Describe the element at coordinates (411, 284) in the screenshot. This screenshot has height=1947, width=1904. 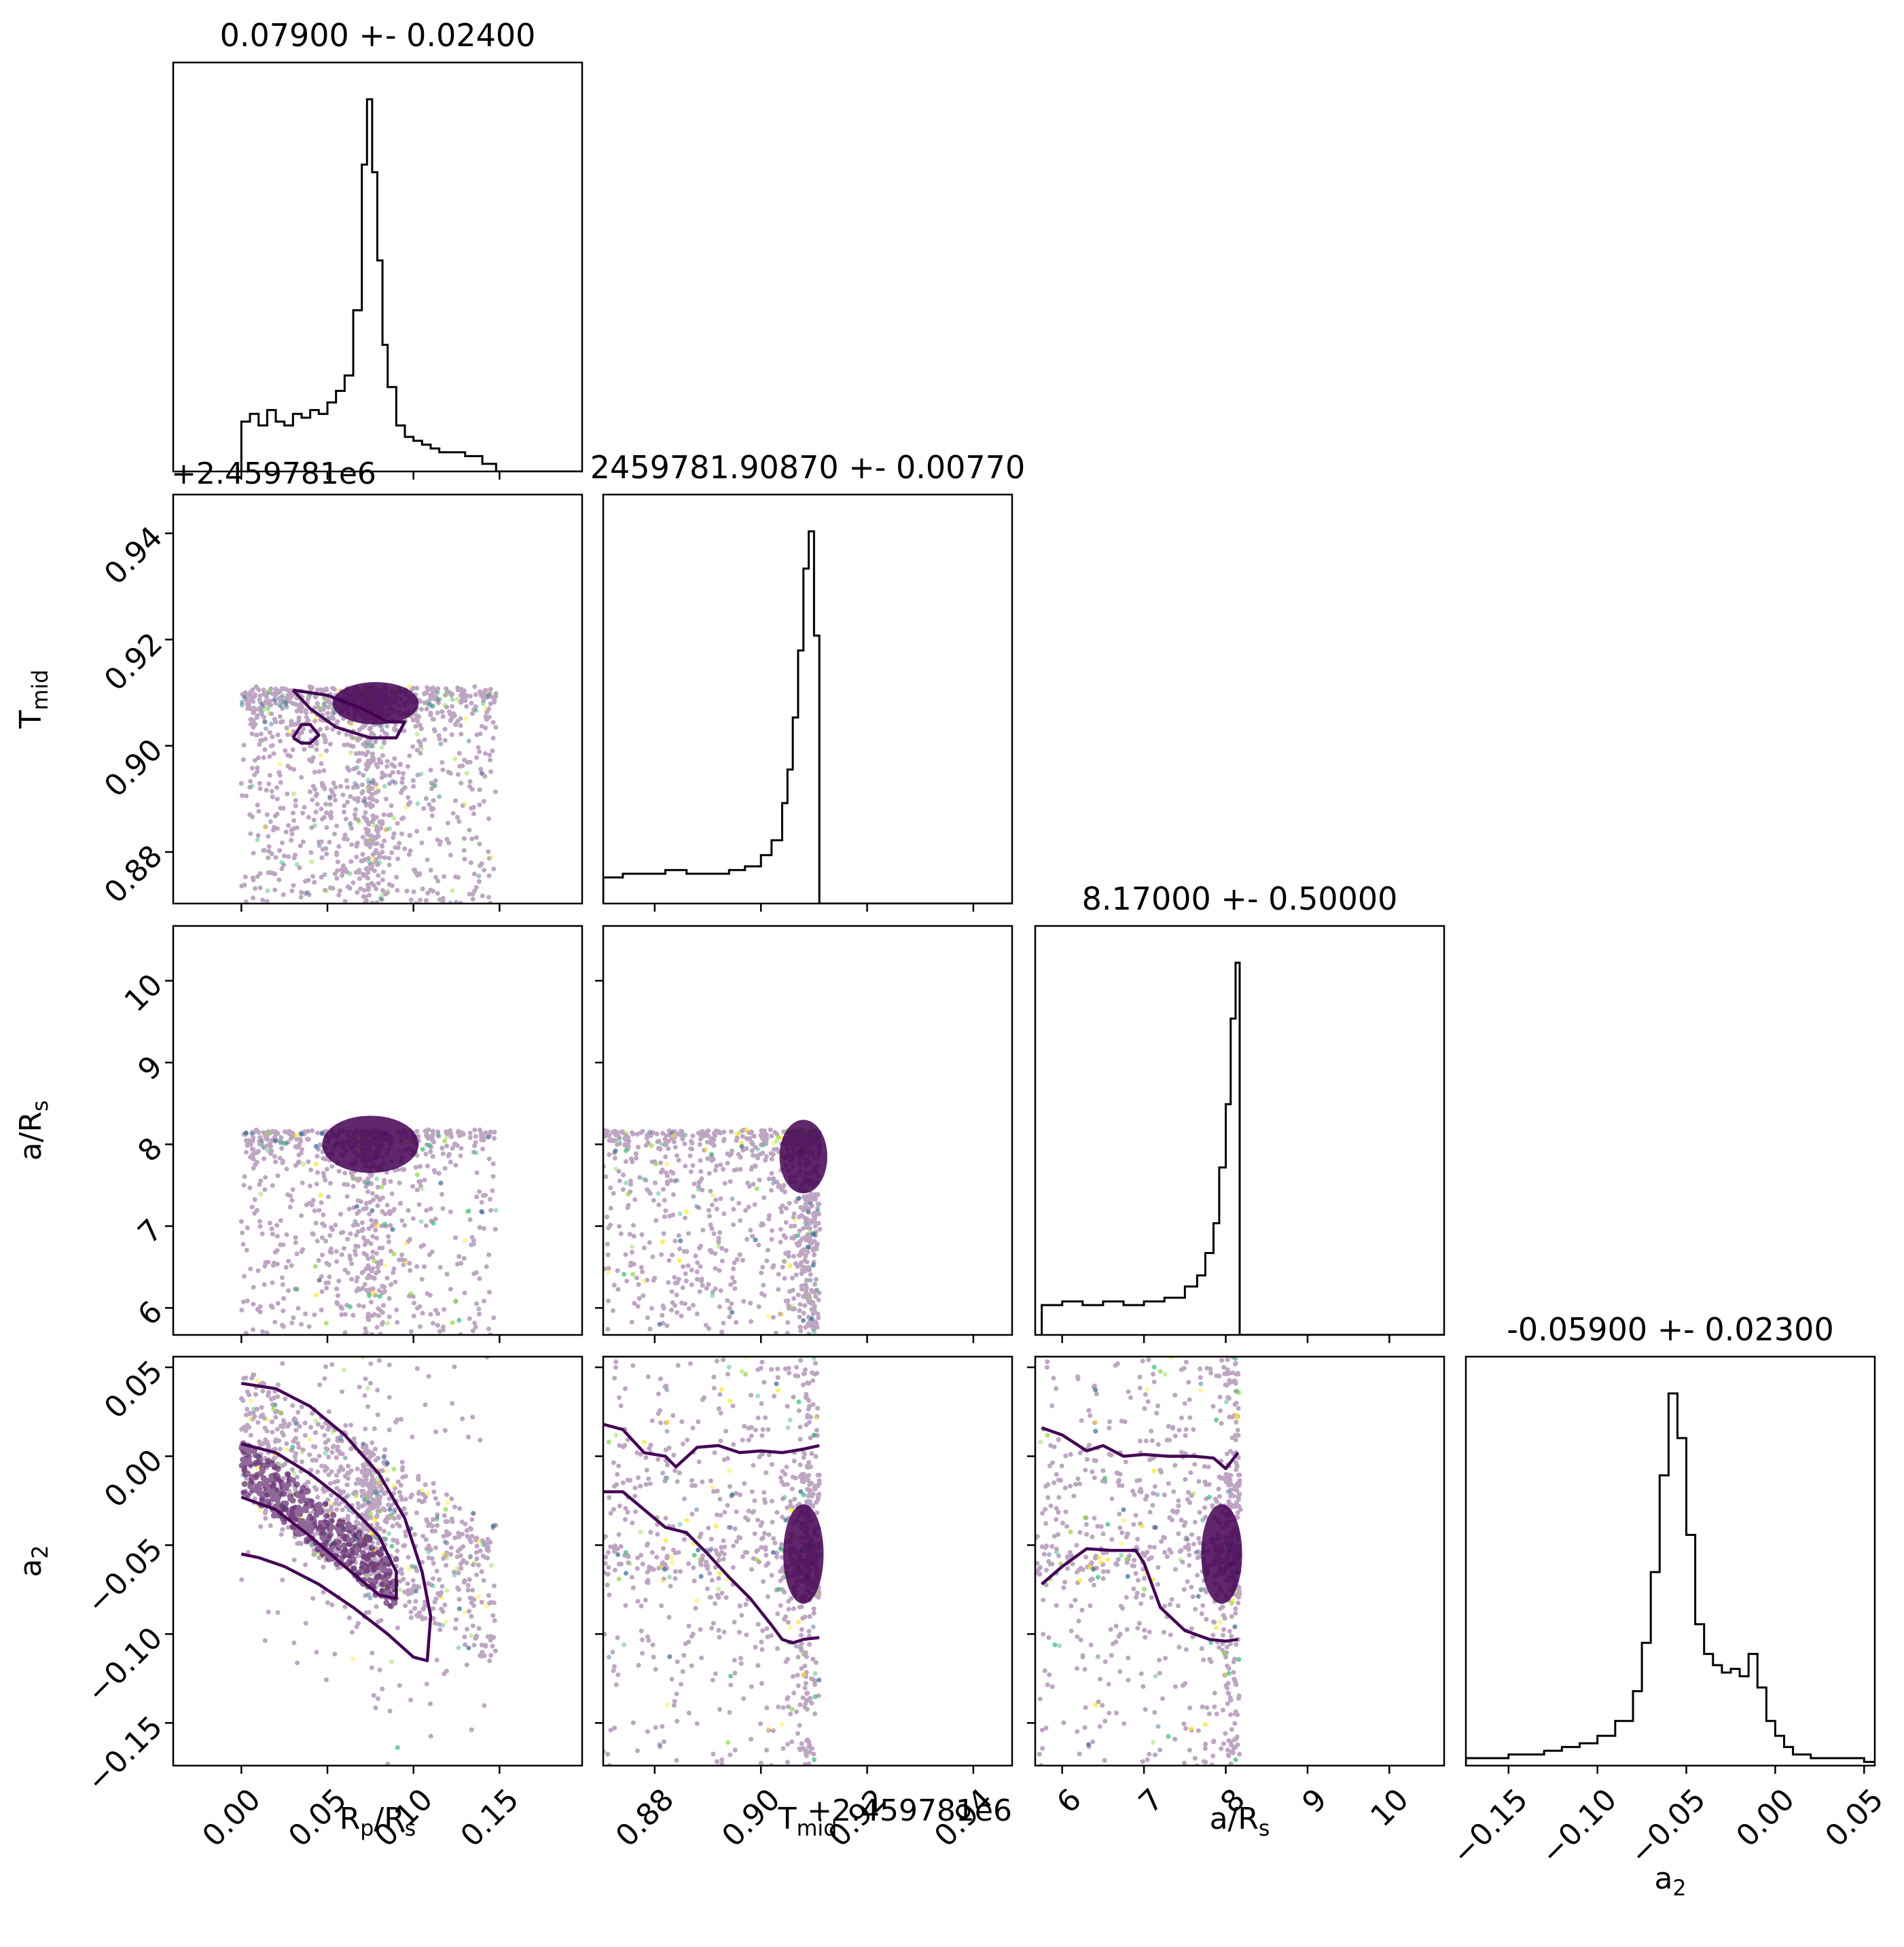
I see `histogram-rp` at that location.